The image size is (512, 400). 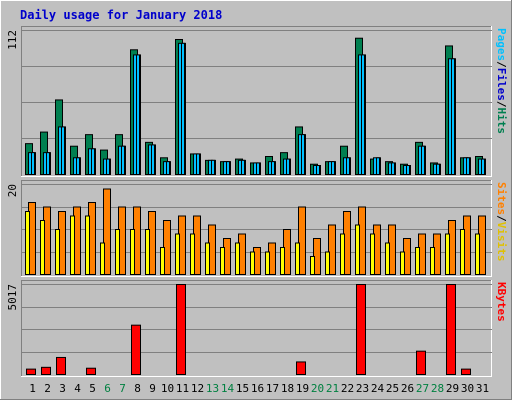 What do you see at coordinates (501, 302) in the screenshot?
I see `axis-legend-part: KBytes` at bounding box center [501, 302].